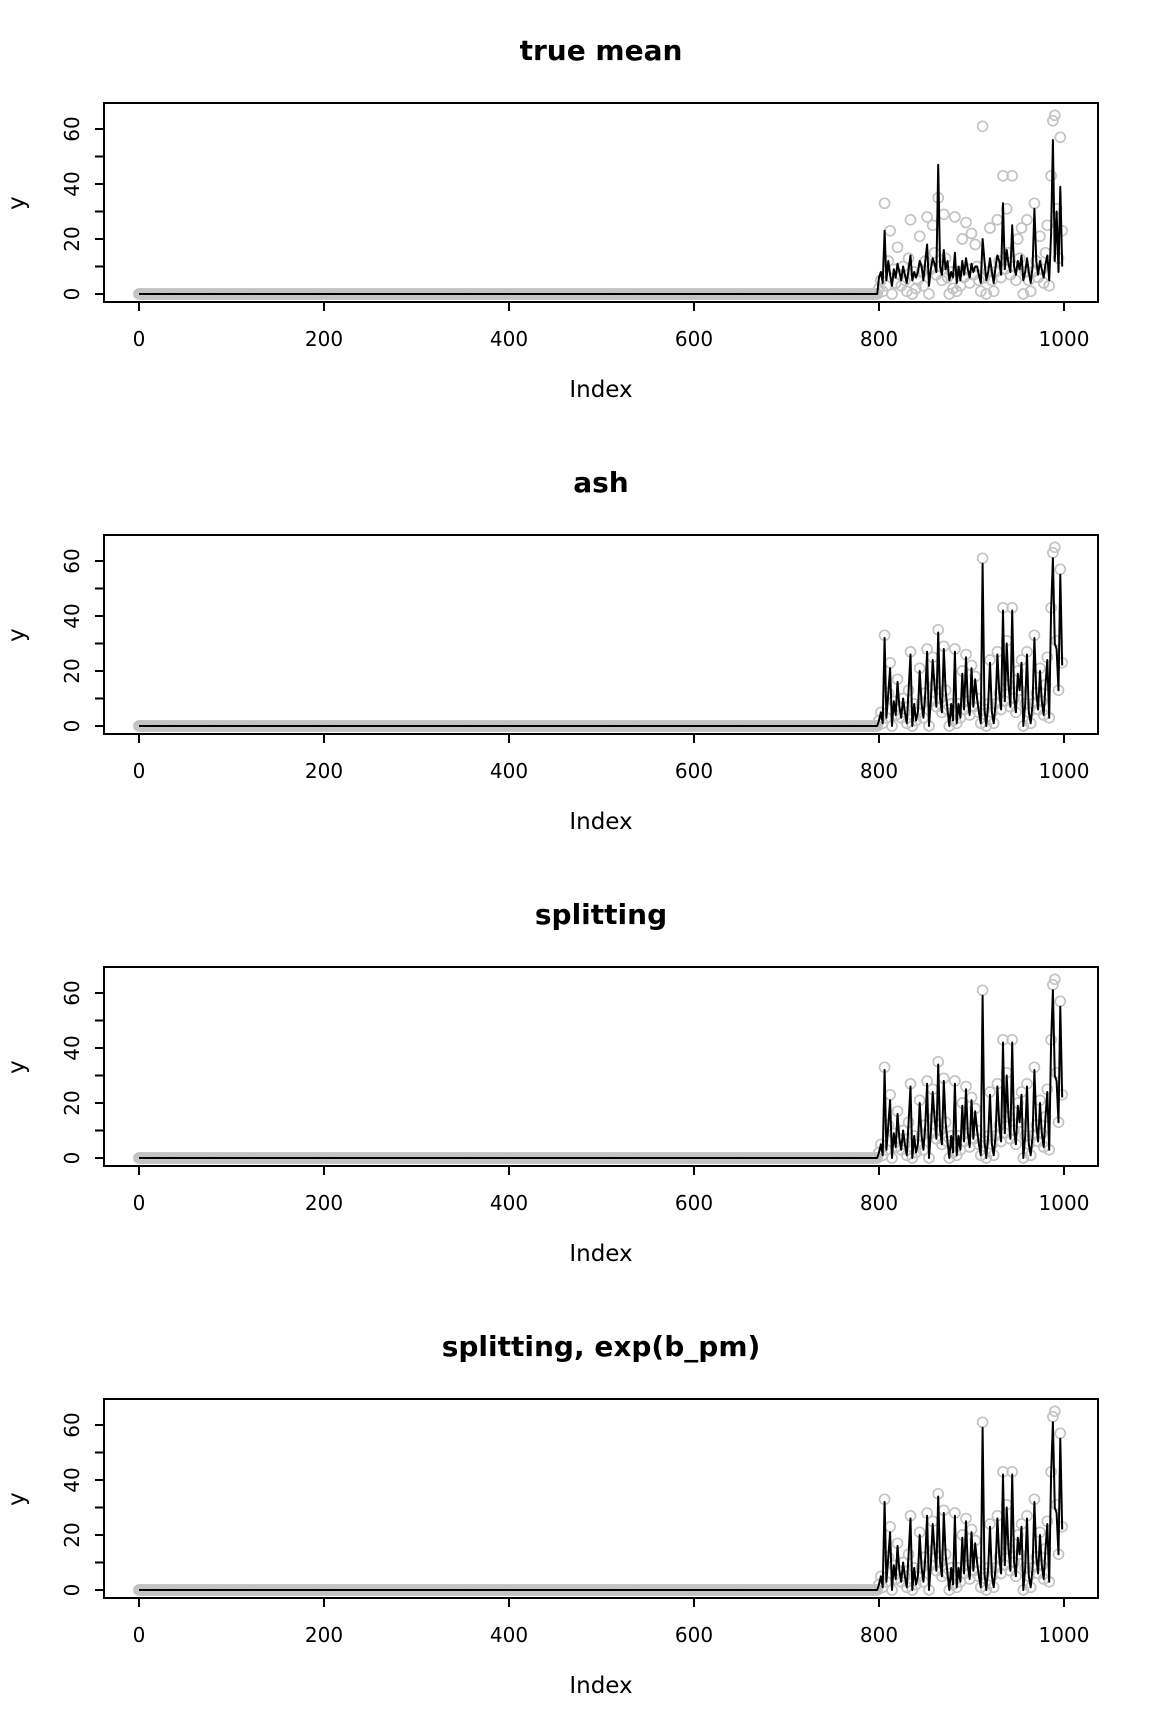 The image size is (1152, 1728). What do you see at coordinates (601, 50) in the screenshot?
I see `chart-title: true mean` at bounding box center [601, 50].